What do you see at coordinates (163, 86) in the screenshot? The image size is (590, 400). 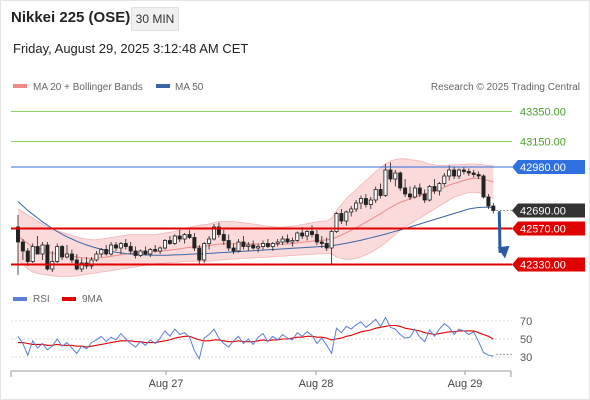 I see `ma50-legend-swatch` at bounding box center [163, 86].